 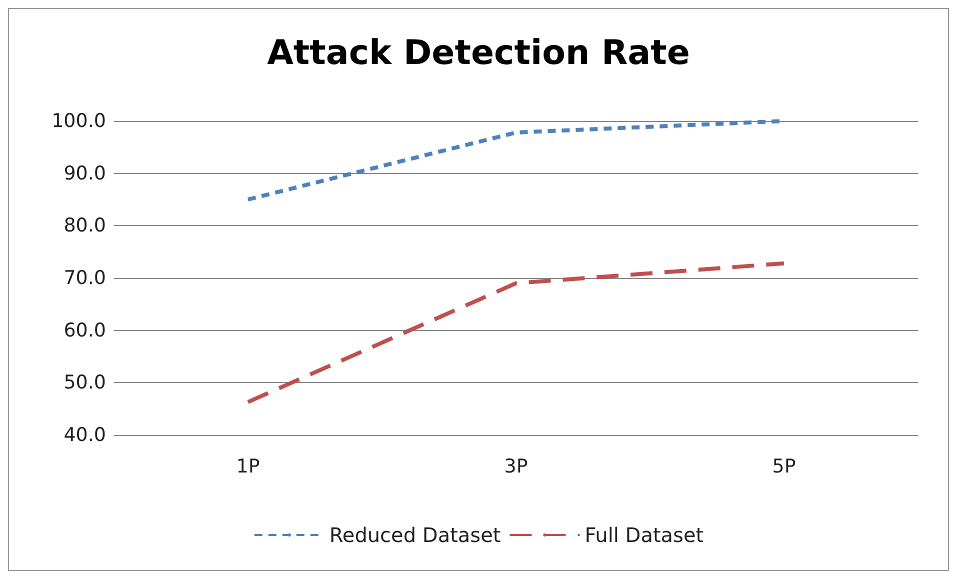 What do you see at coordinates (644, 535) in the screenshot?
I see `legend-label: Full Dataset` at bounding box center [644, 535].